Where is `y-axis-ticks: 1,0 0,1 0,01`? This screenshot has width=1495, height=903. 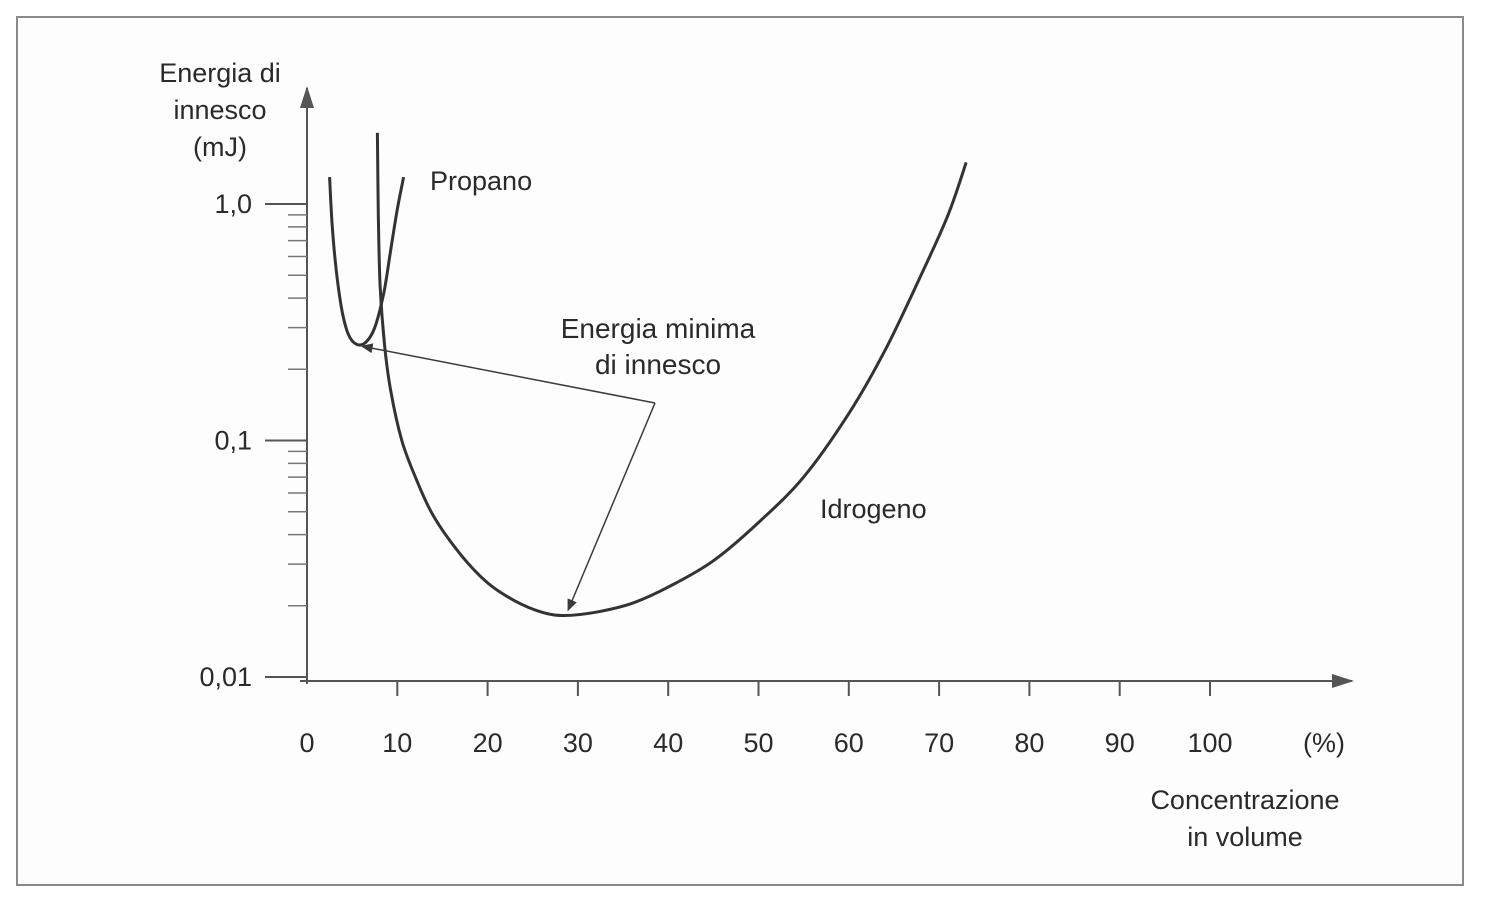
y-axis-ticks: 1,0 0,1 0,01 is located at coordinates (253, 440).